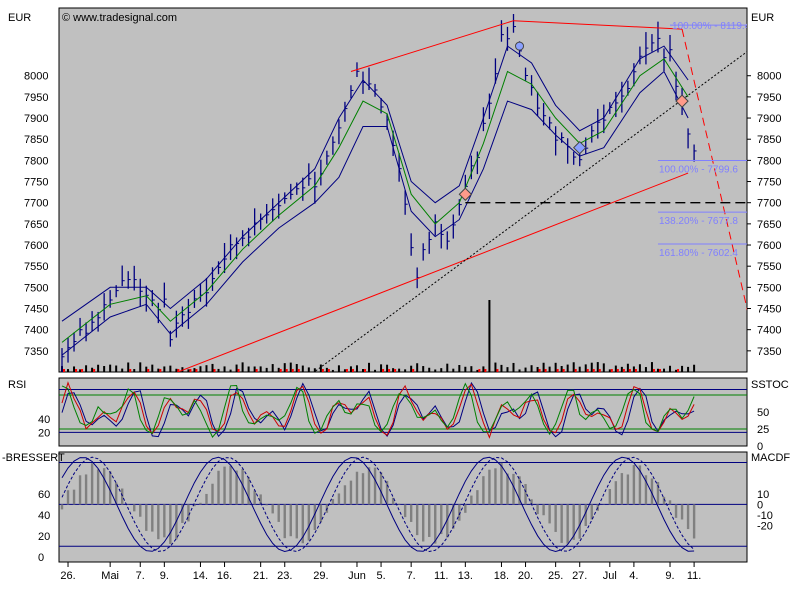 This screenshot has width=806, height=591. What do you see at coordinates (36, 331) in the screenshot?
I see `price-tick-left: 7400` at bounding box center [36, 331].